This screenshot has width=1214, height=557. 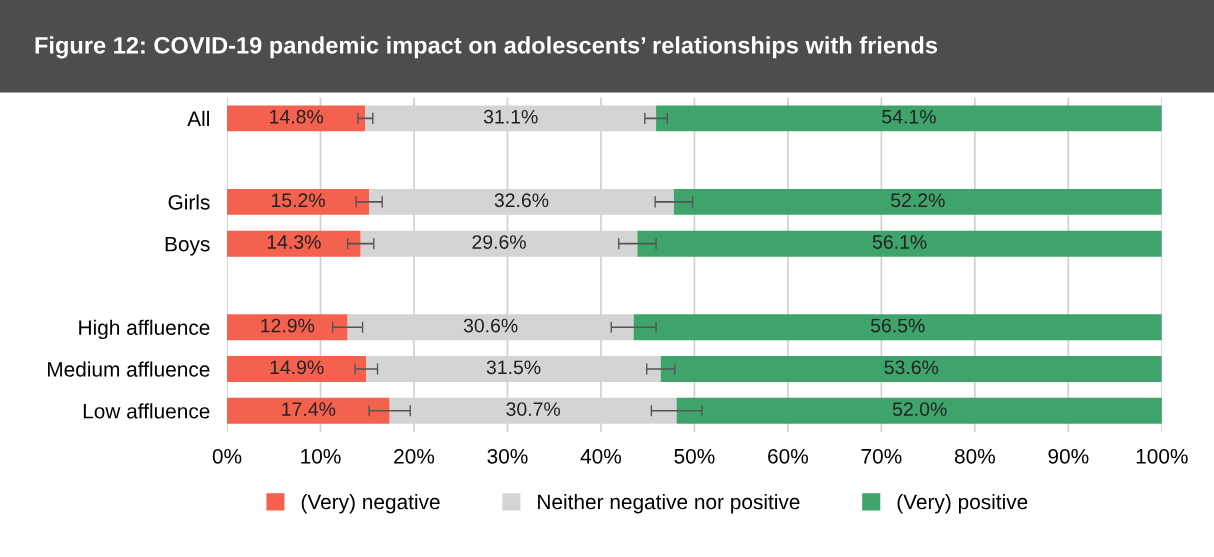 What do you see at coordinates (507, 456) in the screenshot?
I see `x-tick-label: 30%` at bounding box center [507, 456].